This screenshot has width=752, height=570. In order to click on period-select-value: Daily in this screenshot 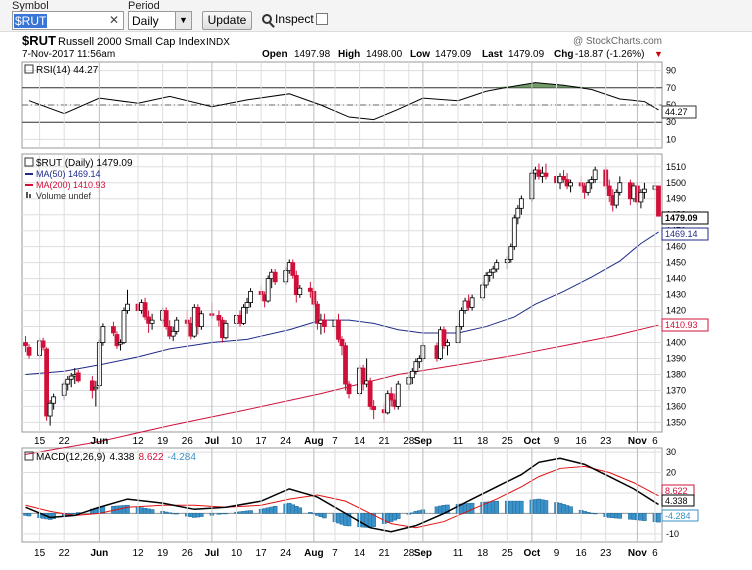, I will do `click(145, 21)`.